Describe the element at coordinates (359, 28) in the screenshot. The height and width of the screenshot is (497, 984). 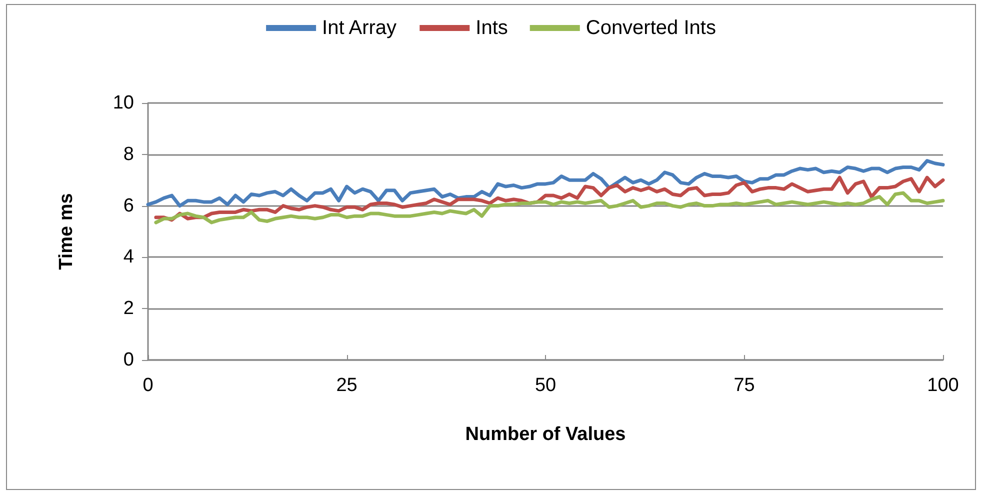
I see `legend-label: Int Array` at that location.